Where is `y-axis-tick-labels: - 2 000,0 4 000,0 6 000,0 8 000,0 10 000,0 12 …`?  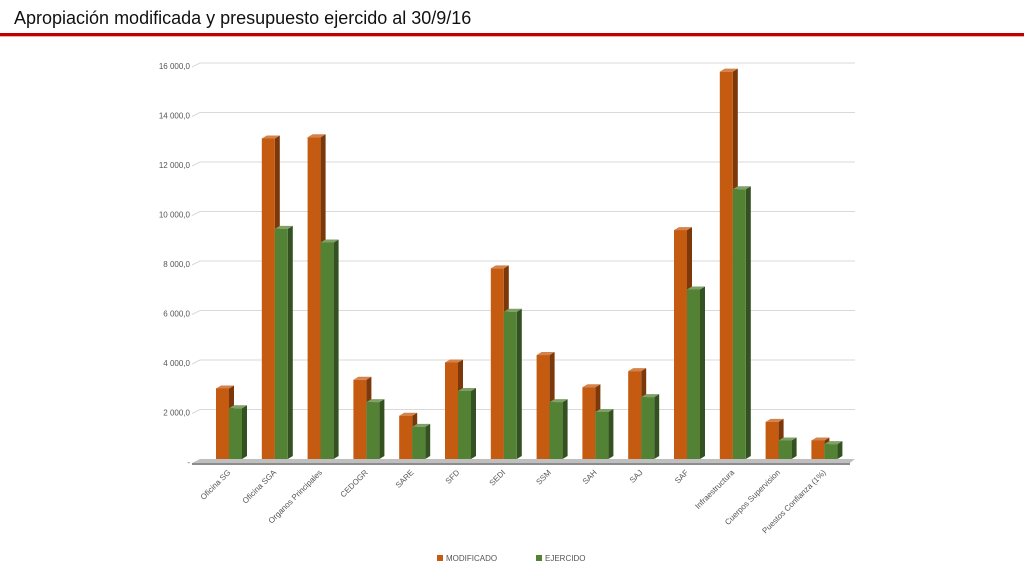 y-axis-tick-labels: - 2 000,0 4 000,0 6 000,0 8 000,0 10 000,0 12 … is located at coordinates (175, 264).